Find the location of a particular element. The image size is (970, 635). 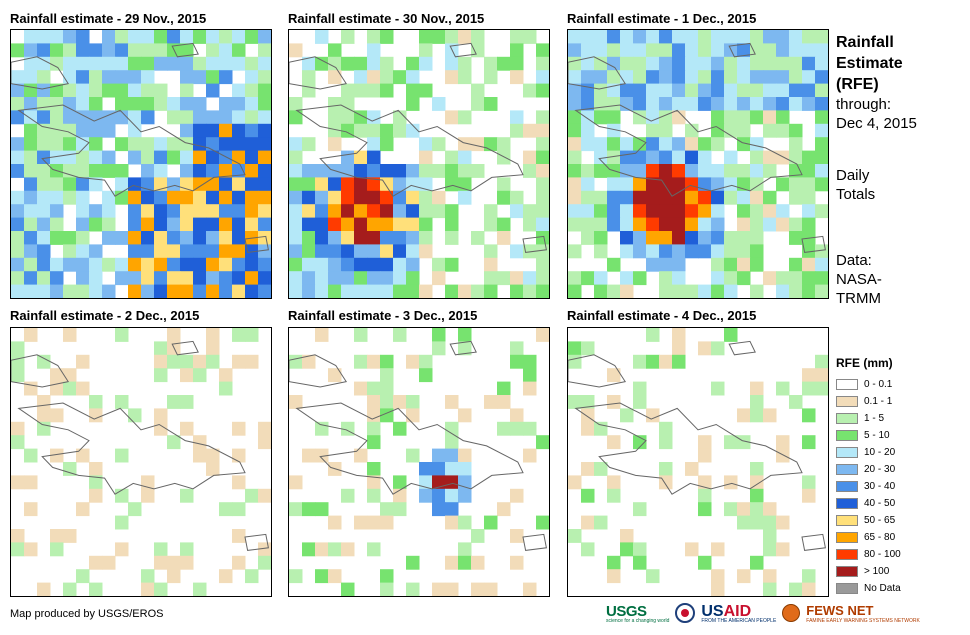

legend-swatch is located at coordinates (847, 588).